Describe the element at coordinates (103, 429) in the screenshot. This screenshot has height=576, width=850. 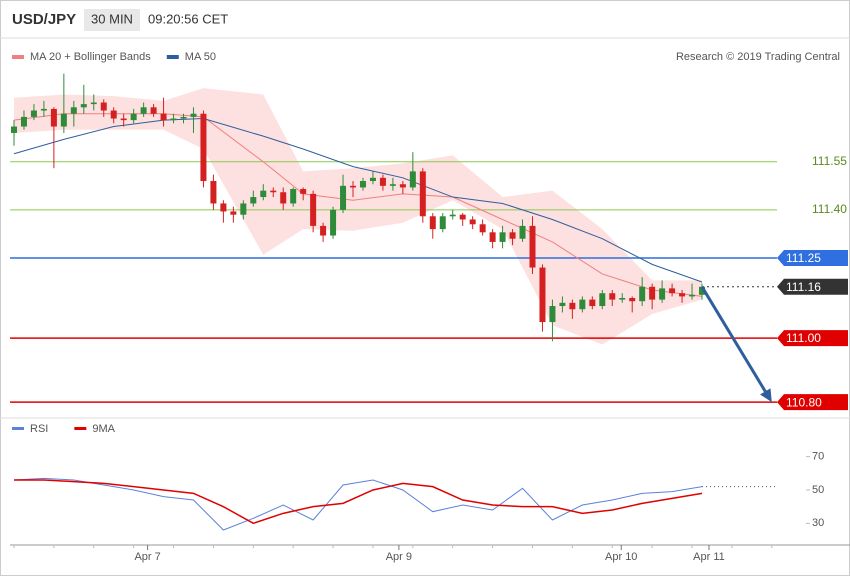
I see `legend-label: 9MA` at that location.